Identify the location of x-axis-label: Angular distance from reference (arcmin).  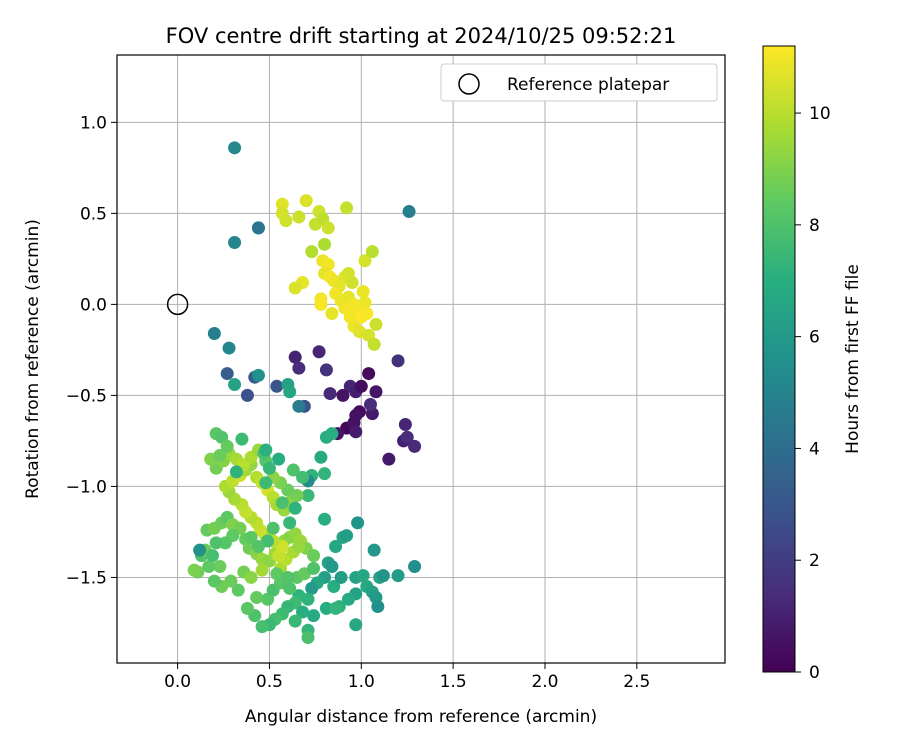
(421, 717).